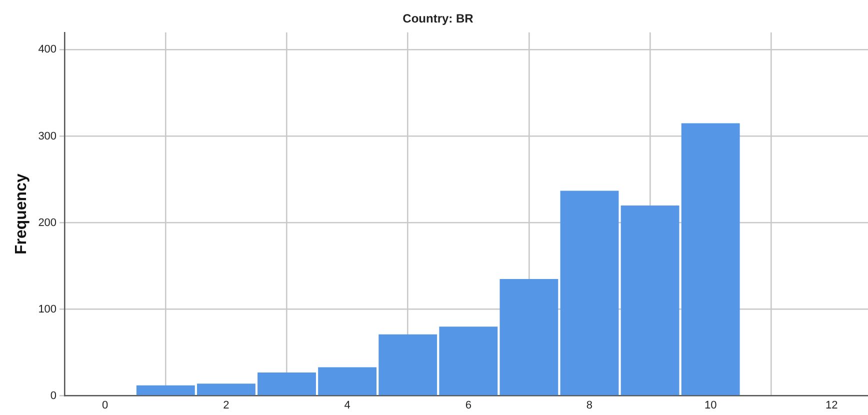  What do you see at coordinates (47, 50) in the screenshot?
I see `y-tick-label: 400` at bounding box center [47, 50].